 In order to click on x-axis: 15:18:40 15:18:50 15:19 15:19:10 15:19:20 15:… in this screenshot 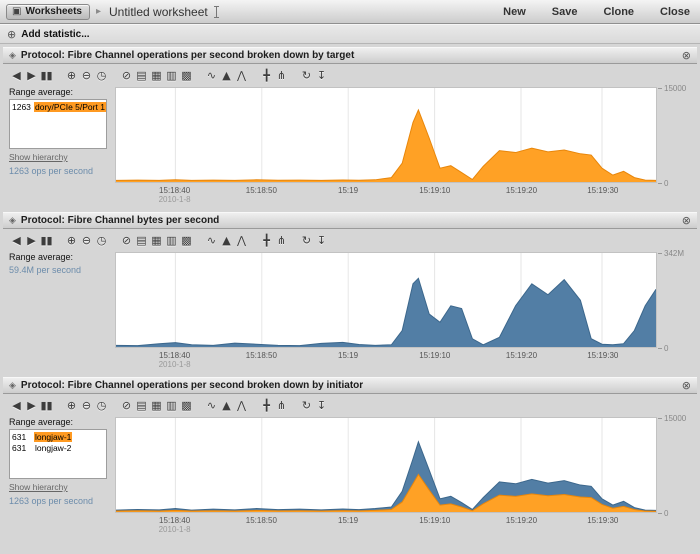, I will do `click(386, 194)`.